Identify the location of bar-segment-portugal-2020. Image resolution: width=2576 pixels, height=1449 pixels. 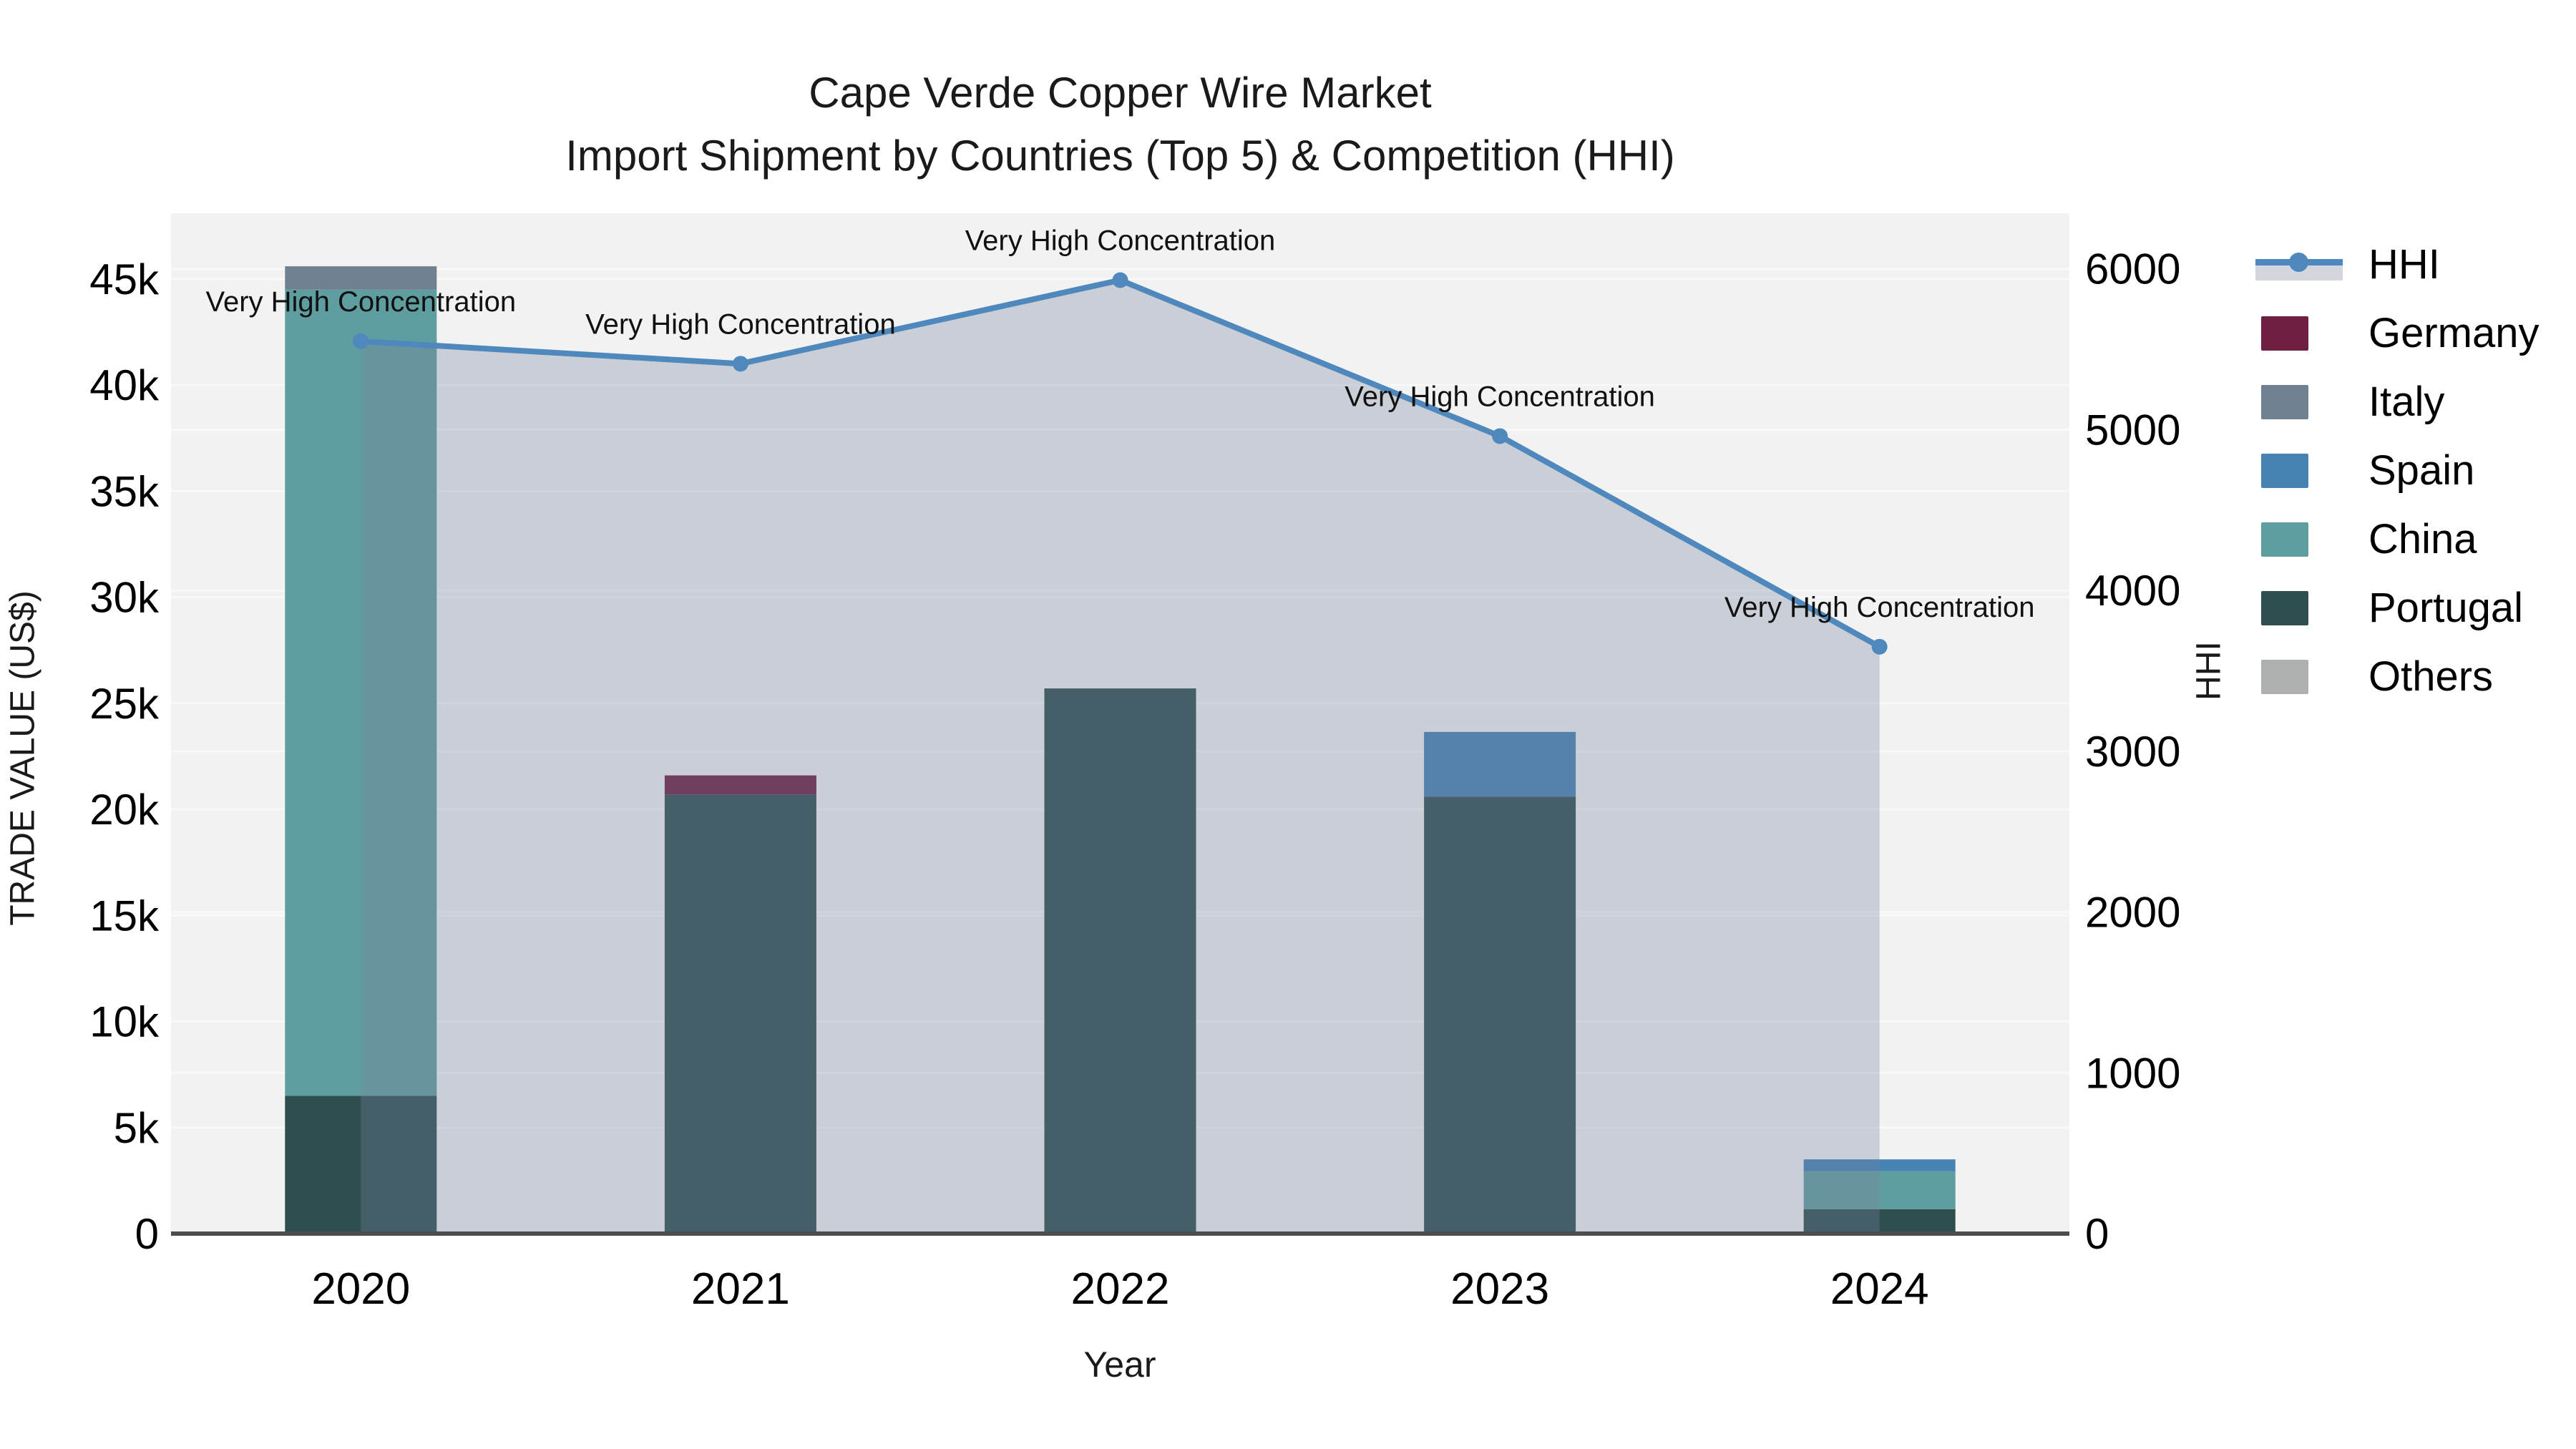
(361, 1165).